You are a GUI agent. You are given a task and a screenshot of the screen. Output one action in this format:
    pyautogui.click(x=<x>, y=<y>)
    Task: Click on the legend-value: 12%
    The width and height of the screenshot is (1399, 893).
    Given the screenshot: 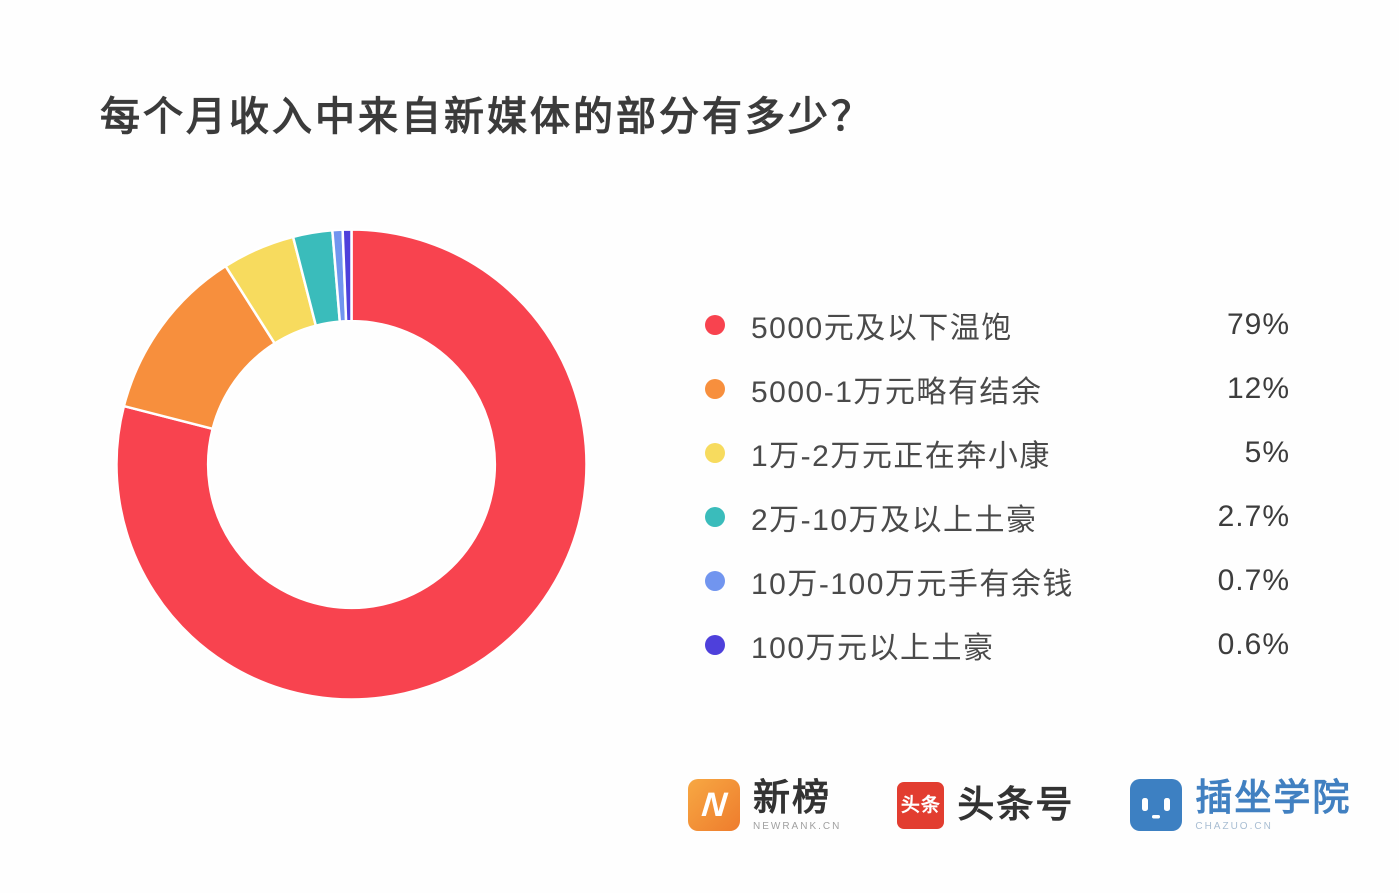 What is the action you would take?
    pyautogui.click(x=1258, y=388)
    